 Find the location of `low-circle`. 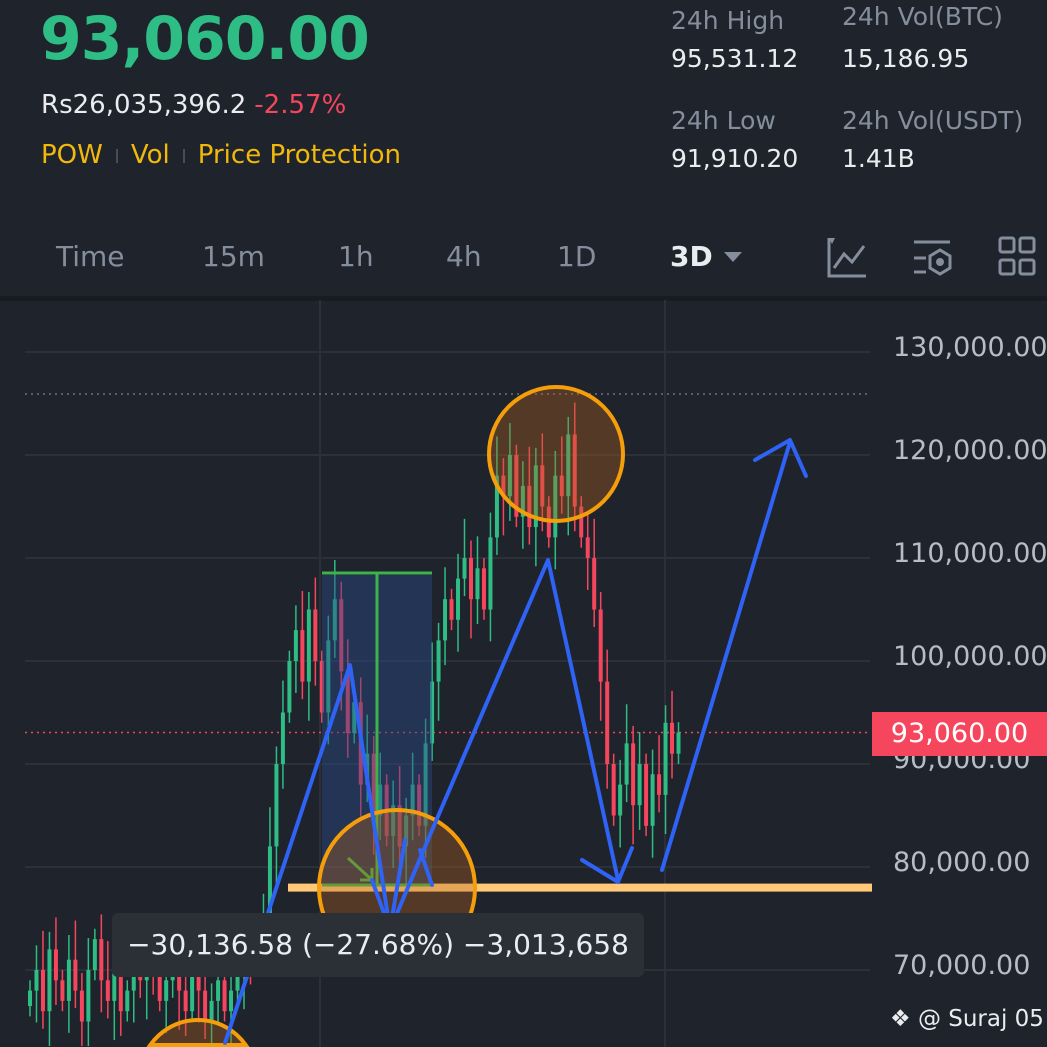

low-circle is located at coordinates (198, 1032).